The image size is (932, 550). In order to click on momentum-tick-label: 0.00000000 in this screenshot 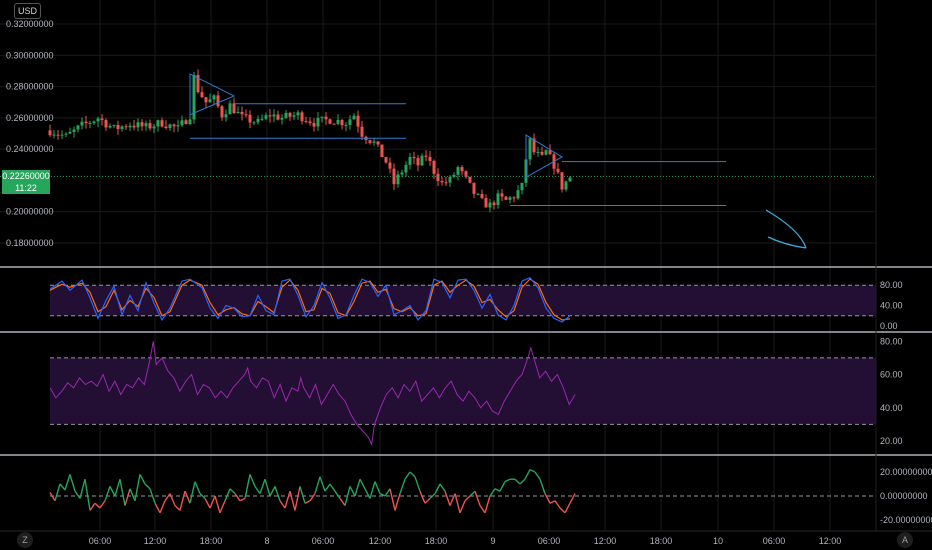, I will do `click(904, 496)`.